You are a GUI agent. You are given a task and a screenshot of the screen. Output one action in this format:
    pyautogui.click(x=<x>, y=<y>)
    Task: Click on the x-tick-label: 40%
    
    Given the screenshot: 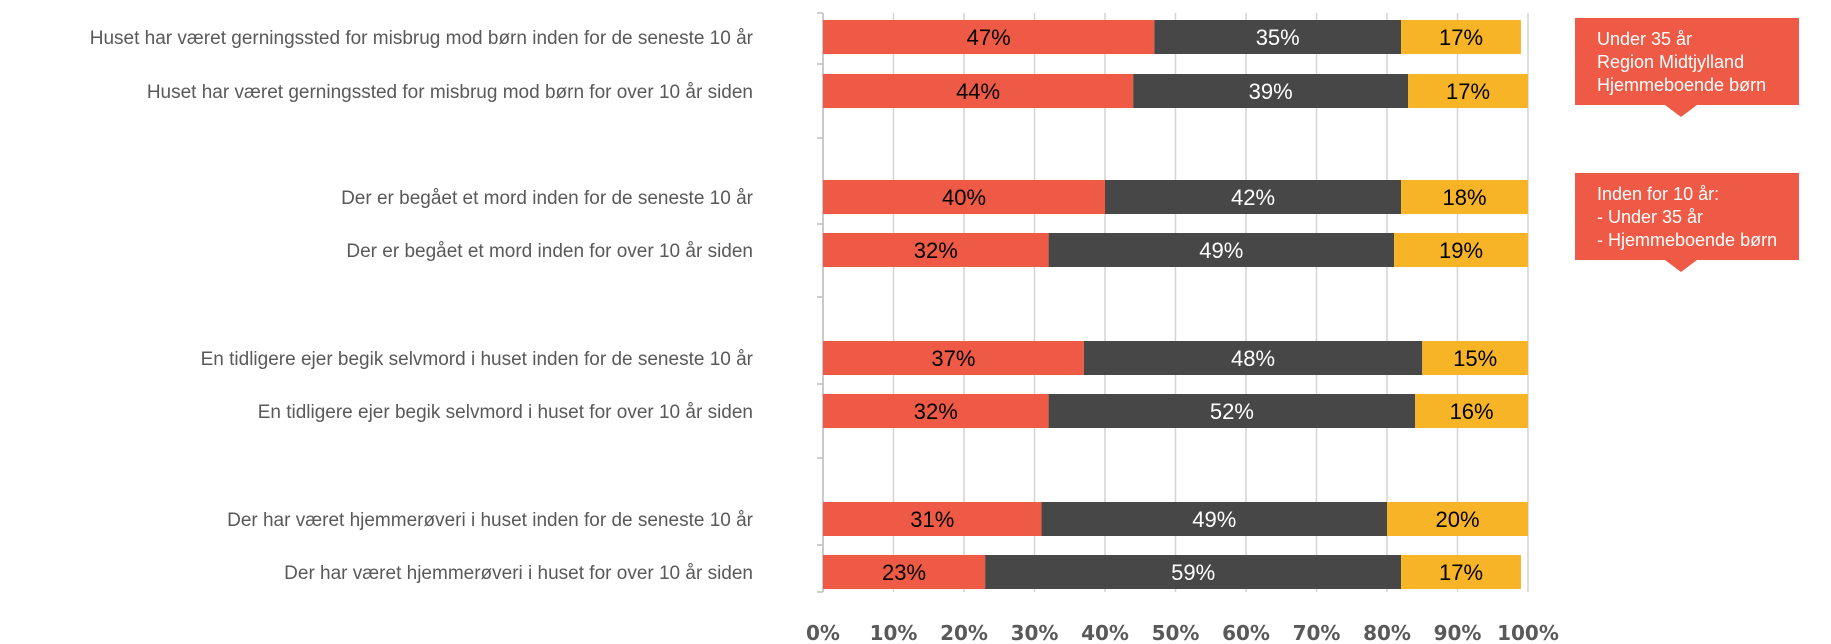 What is the action you would take?
    pyautogui.click(x=1105, y=632)
    